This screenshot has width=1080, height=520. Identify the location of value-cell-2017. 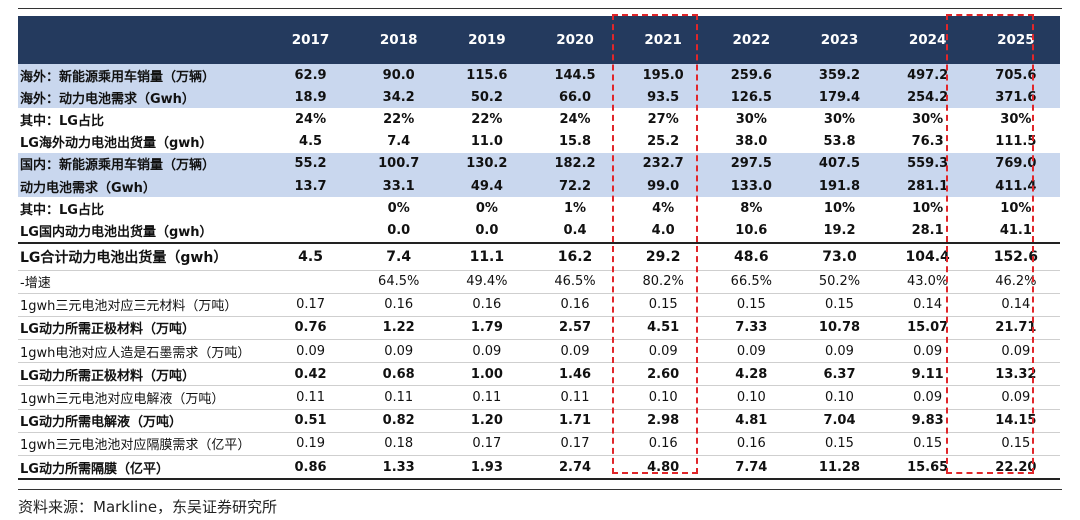
(310, 231).